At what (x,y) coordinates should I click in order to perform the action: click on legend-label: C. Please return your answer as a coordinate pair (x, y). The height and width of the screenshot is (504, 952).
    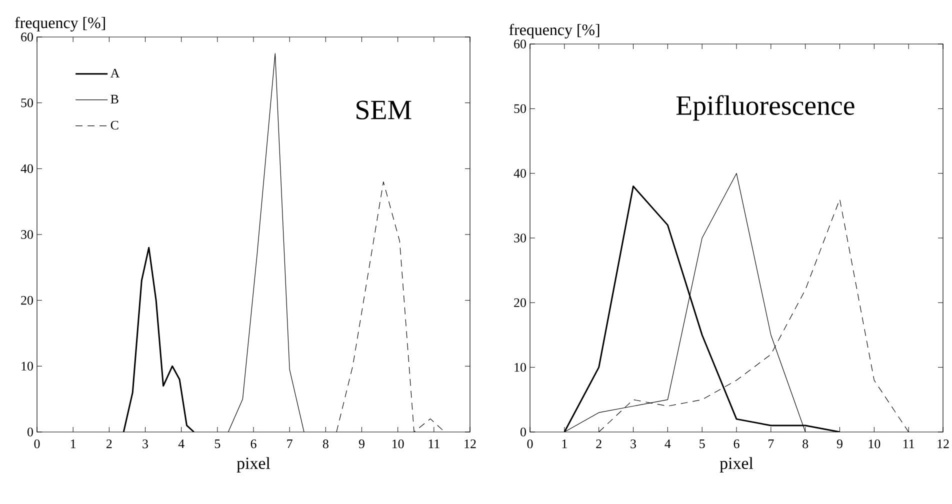
    Looking at the image, I should click on (114, 125).